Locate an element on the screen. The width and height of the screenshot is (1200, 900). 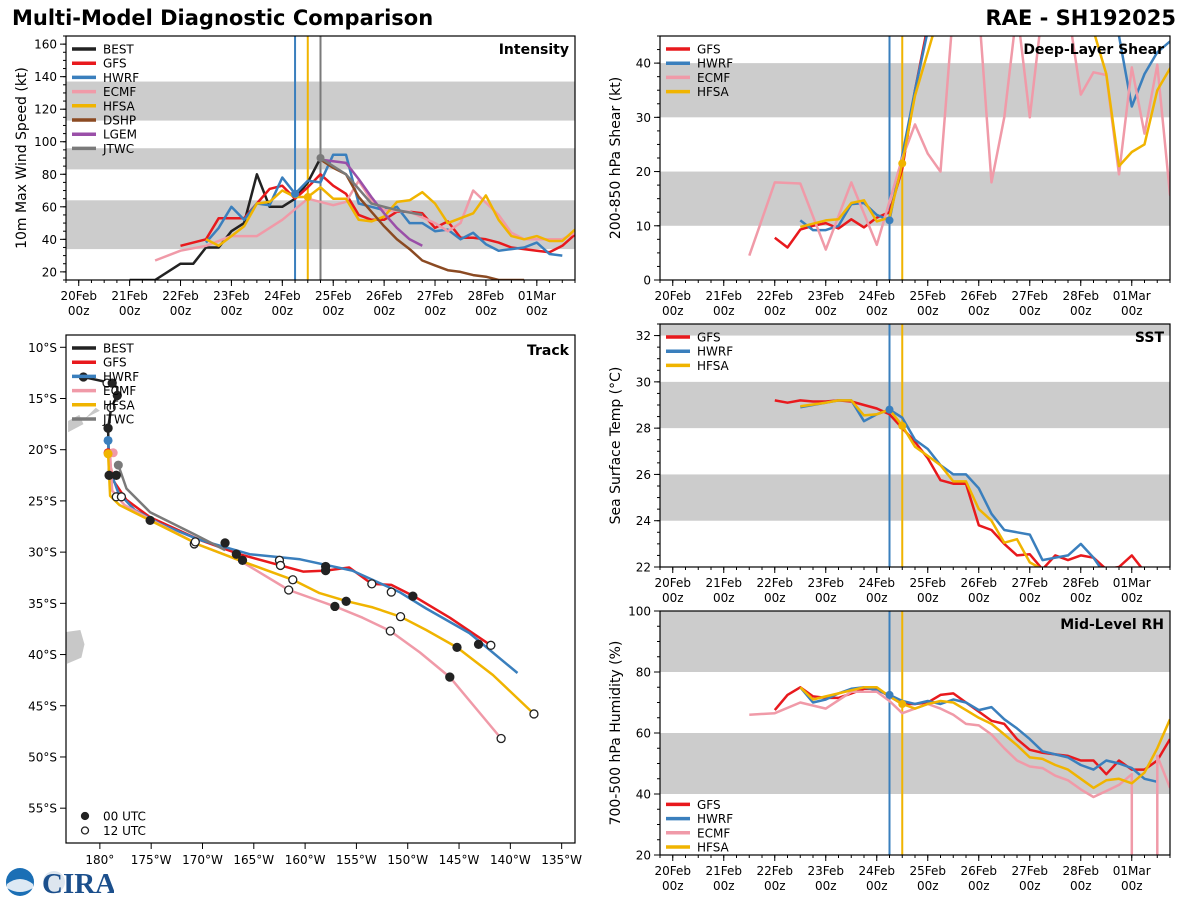
legend-entry-ecmf: ECMF is located at coordinates (104, 92).